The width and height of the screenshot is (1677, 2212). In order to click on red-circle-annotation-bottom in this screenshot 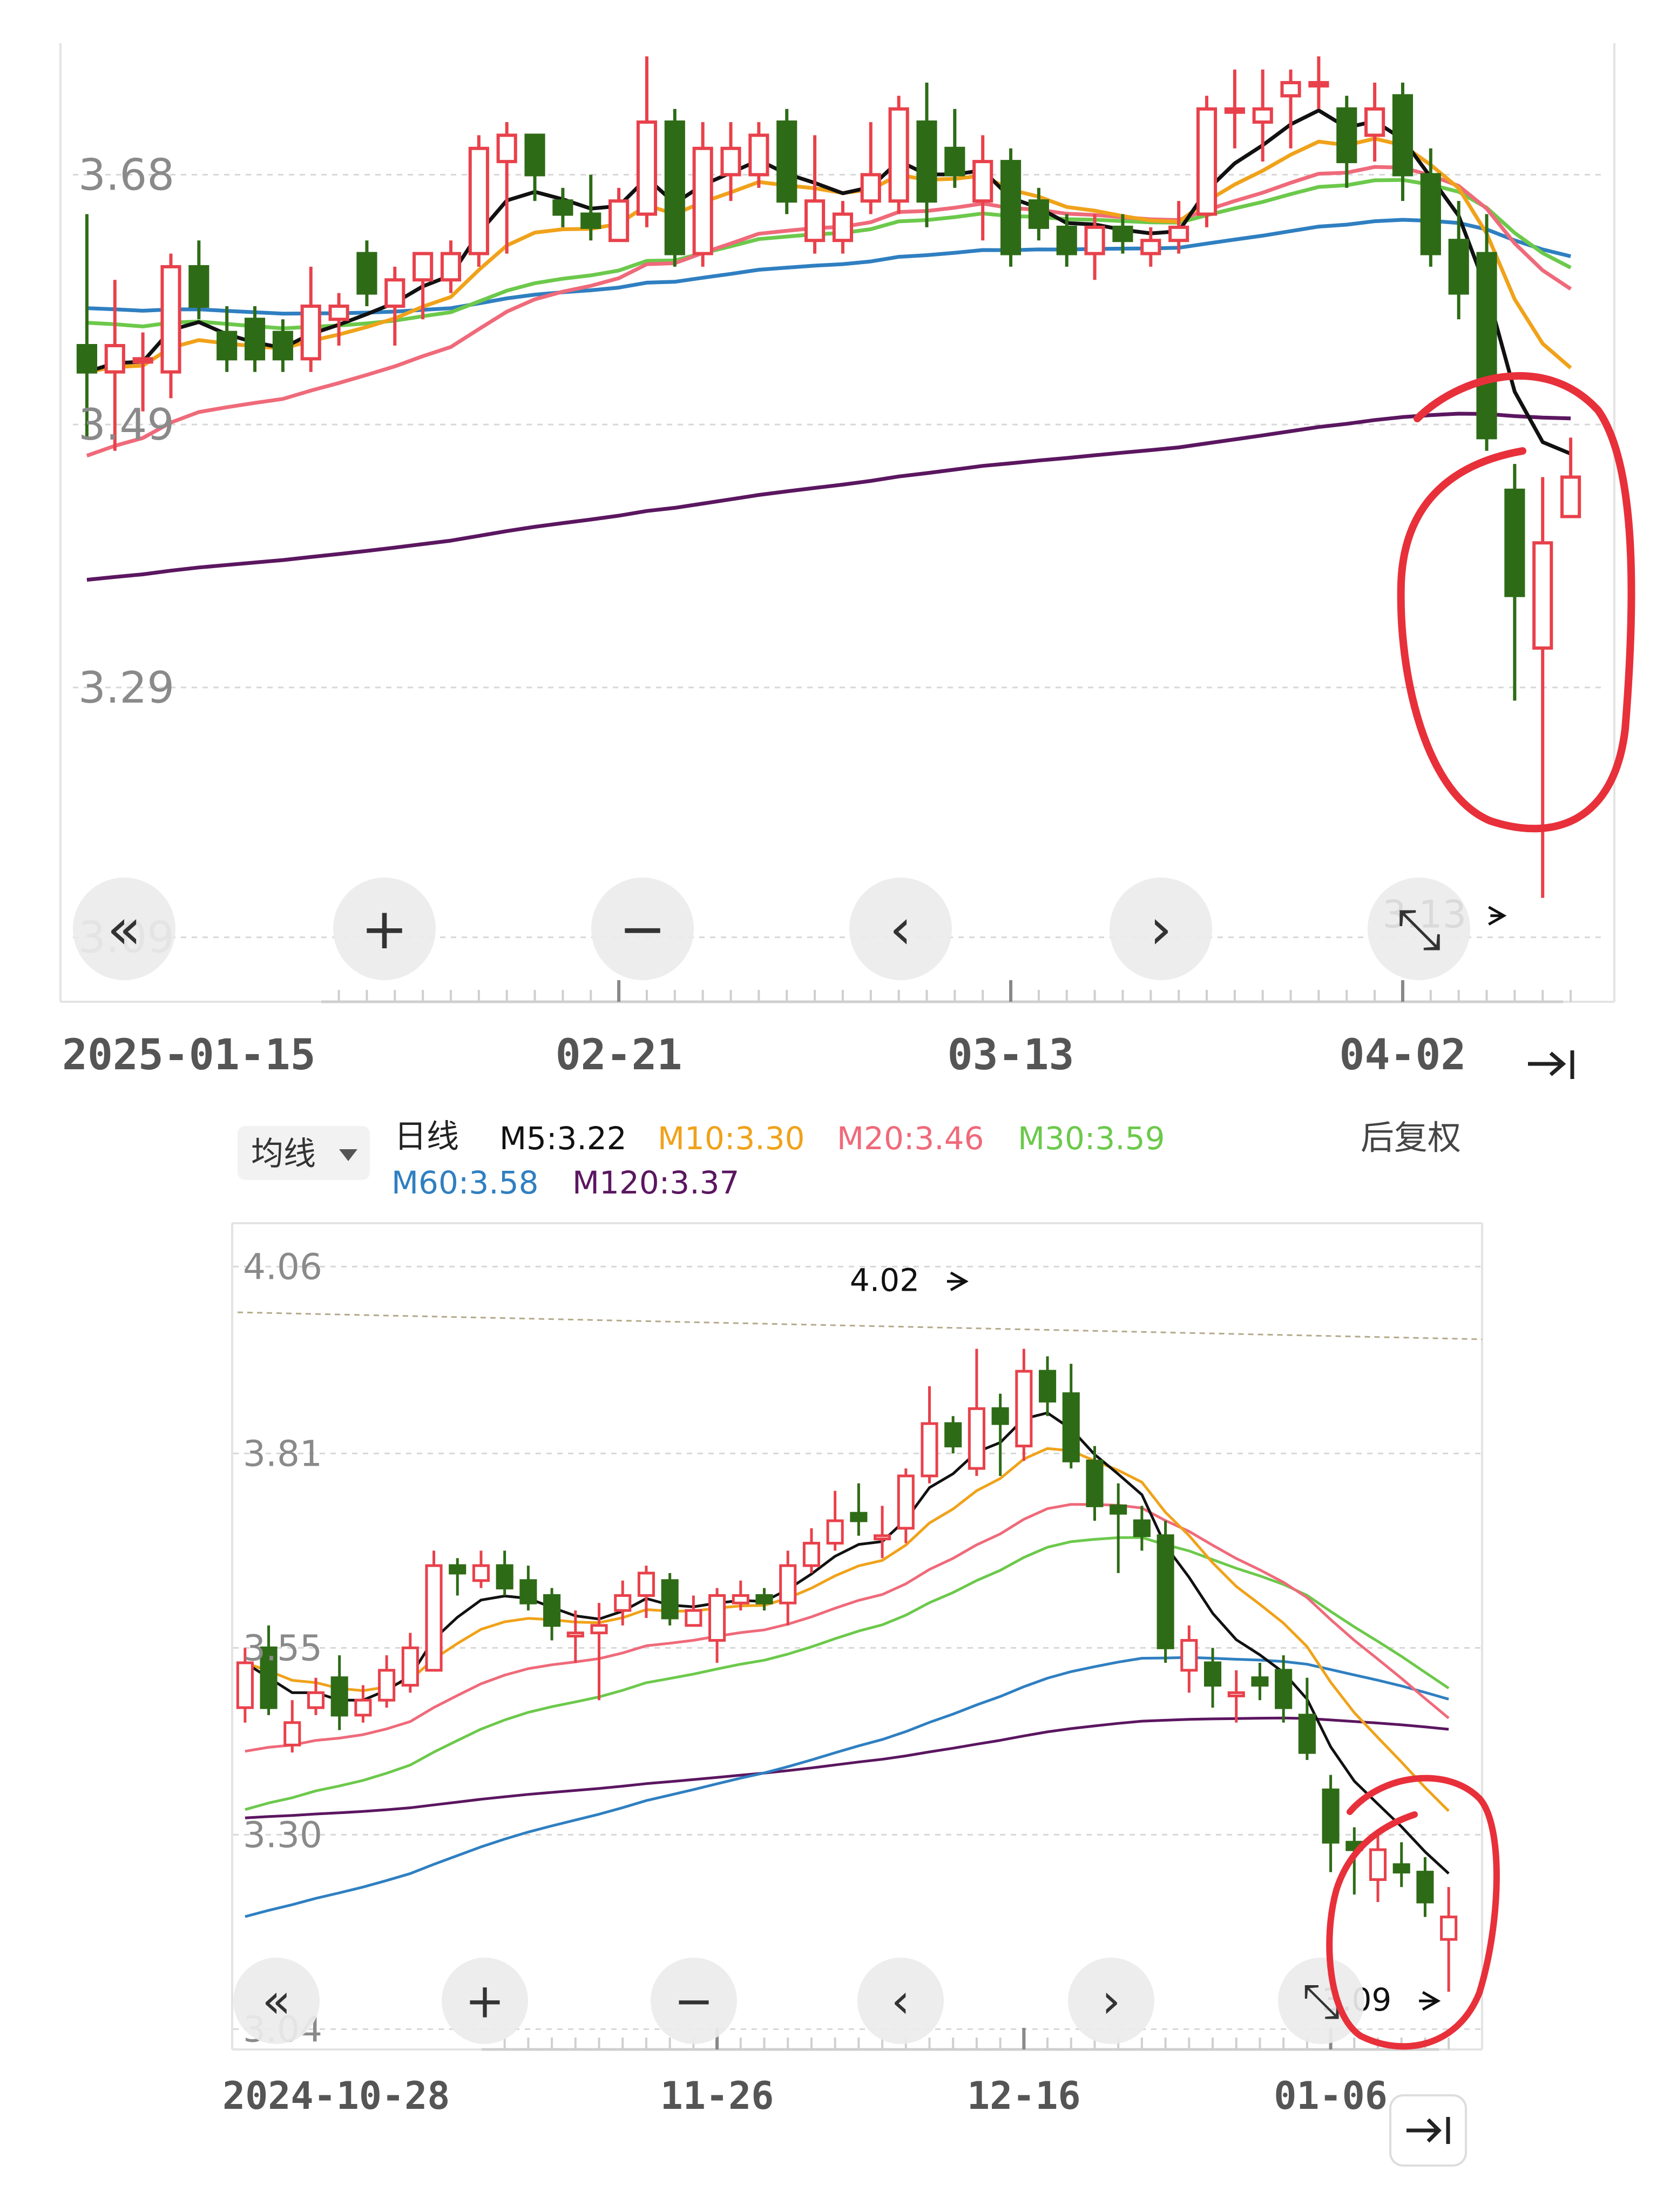, I will do `click(1413, 1912)`.